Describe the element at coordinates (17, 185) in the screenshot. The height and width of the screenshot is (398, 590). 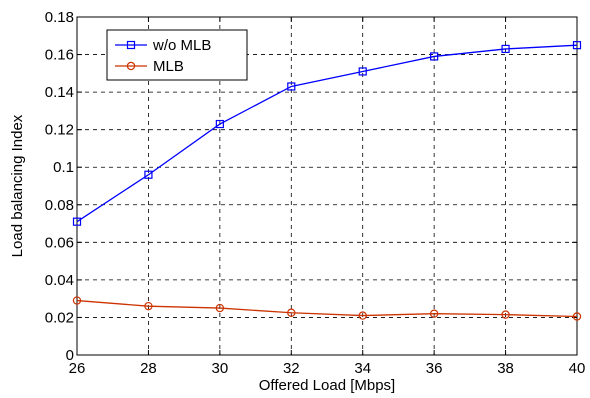
I see `y-axis-title: Load balancing Index` at that location.